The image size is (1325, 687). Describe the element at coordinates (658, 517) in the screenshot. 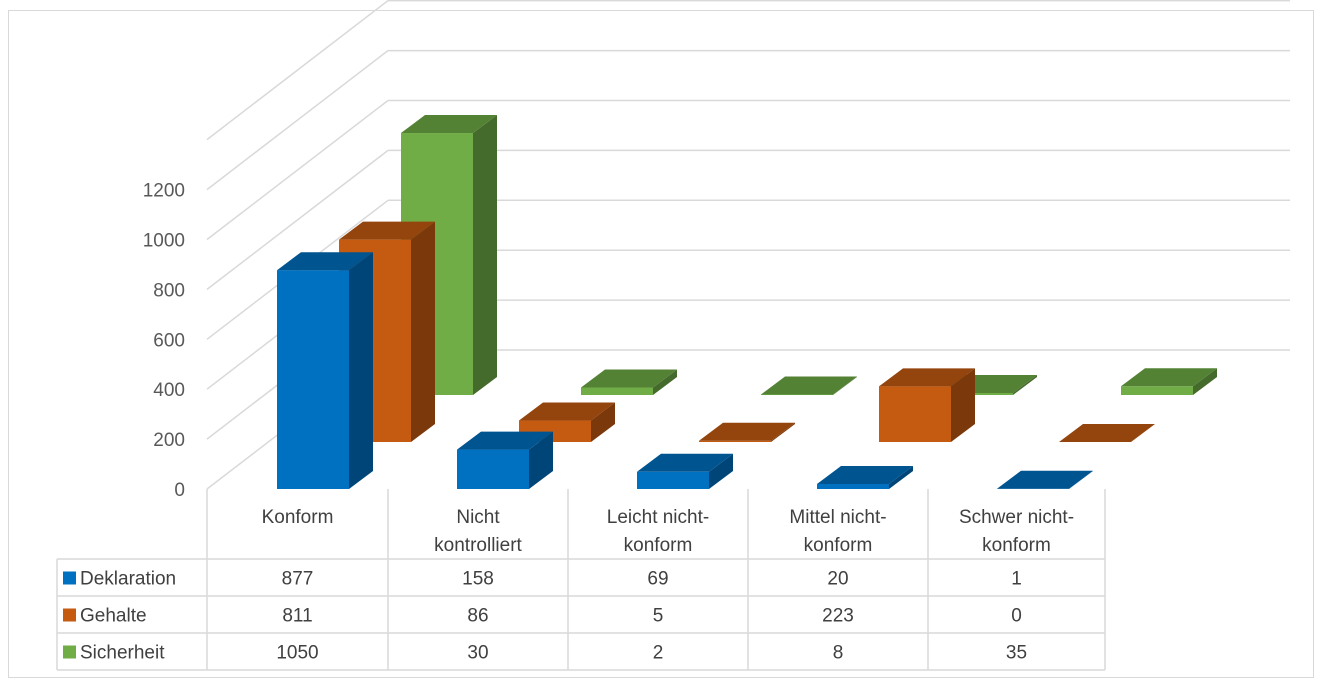

I see `category-label-line: Leicht nicht-` at that location.